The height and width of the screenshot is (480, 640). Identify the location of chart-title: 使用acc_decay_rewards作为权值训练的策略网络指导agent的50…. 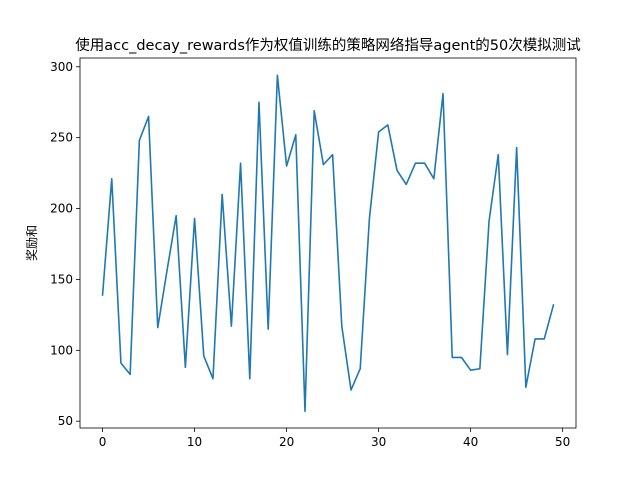
(328, 45).